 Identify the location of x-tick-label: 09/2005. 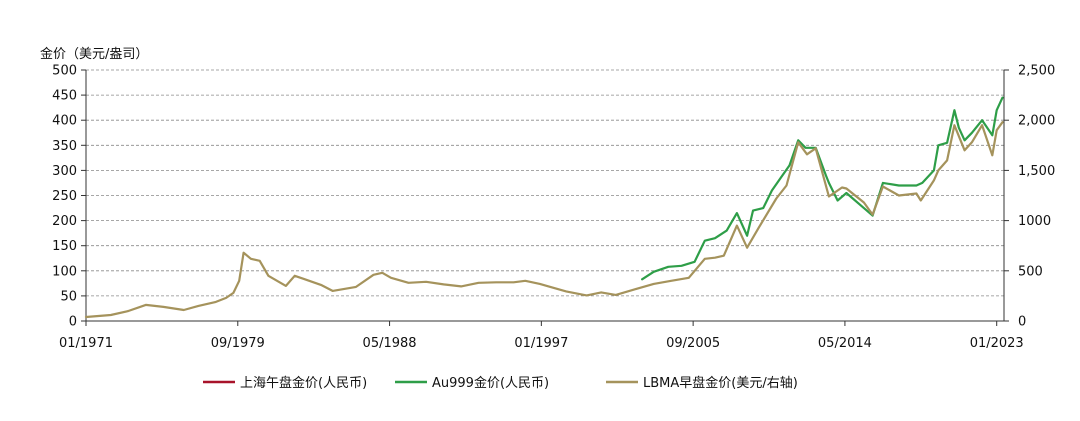
(693, 343).